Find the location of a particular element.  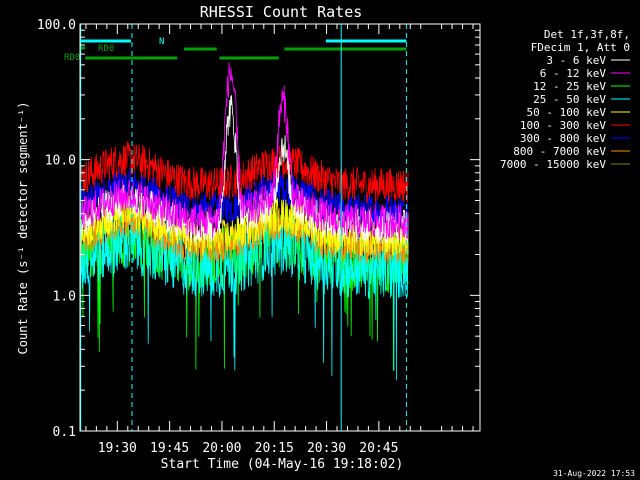

y-axis-label: Count Rate (s⁻¹ detector segment⁻¹) is located at coordinates (23, 228).